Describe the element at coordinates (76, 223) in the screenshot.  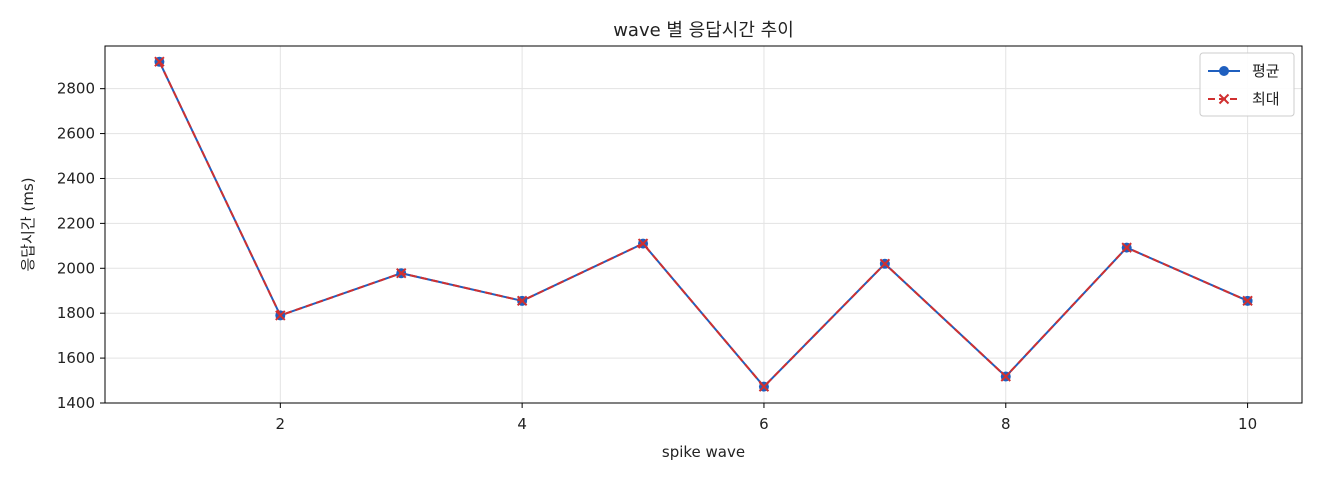
I see `y-tick-label: 2200` at that location.